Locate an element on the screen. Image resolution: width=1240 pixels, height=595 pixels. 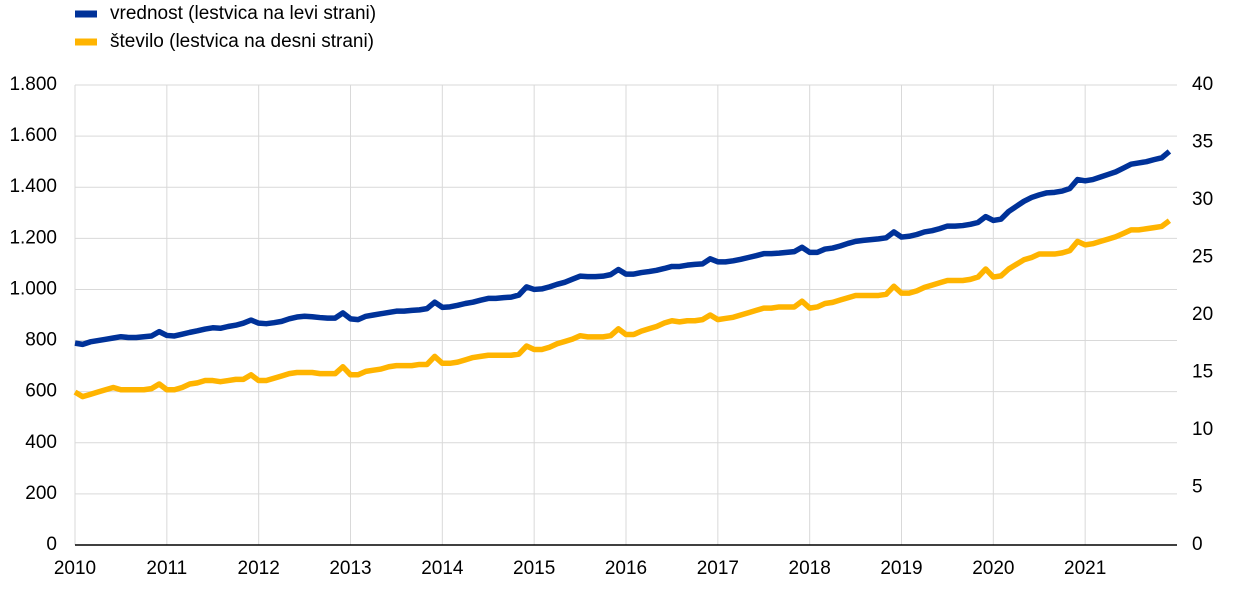
x-tick-label: 2012 is located at coordinates (259, 568).